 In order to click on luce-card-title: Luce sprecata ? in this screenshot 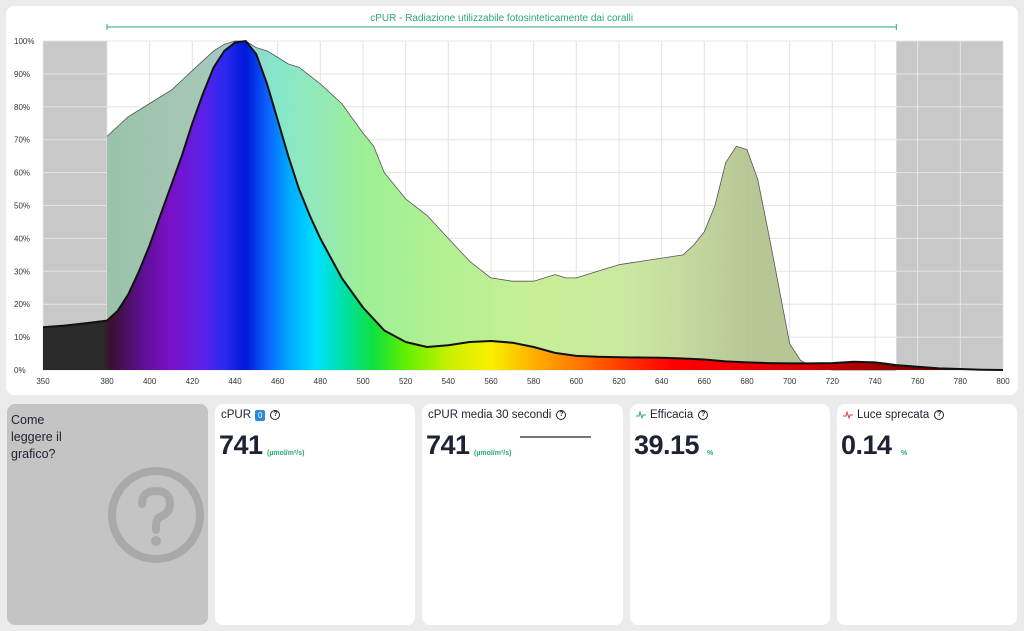, I will do `click(894, 415)`.